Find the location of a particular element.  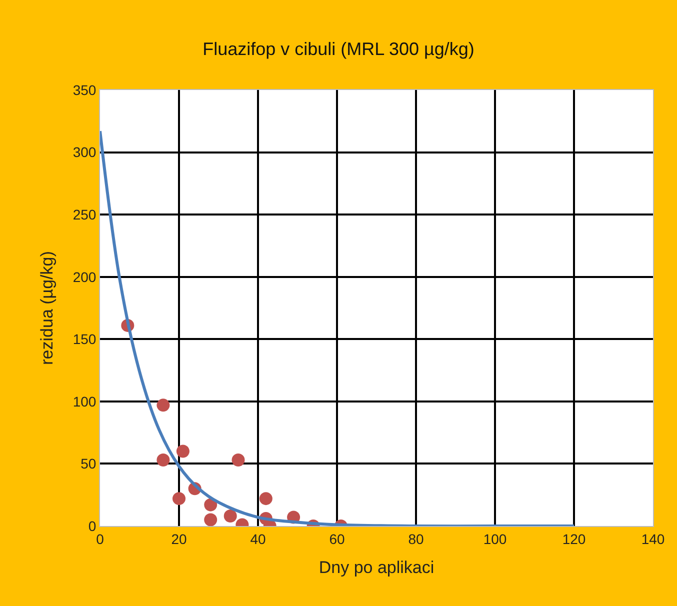

x-tick-label: 100 is located at coordinates (495, 538).